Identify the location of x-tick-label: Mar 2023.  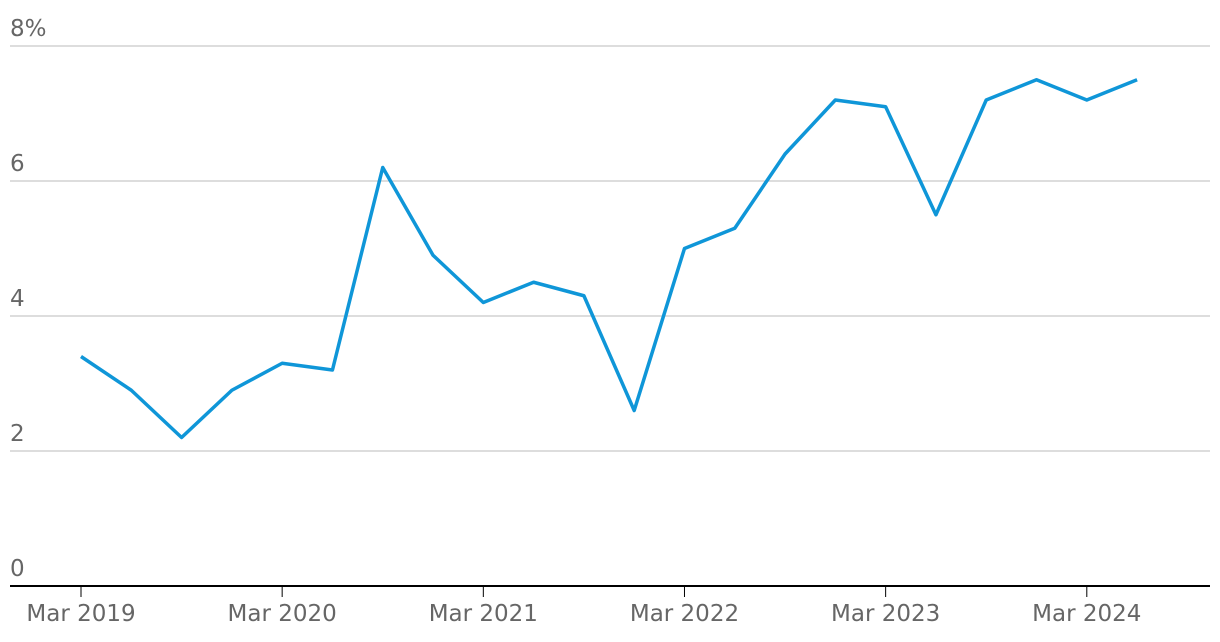
(885, 614).